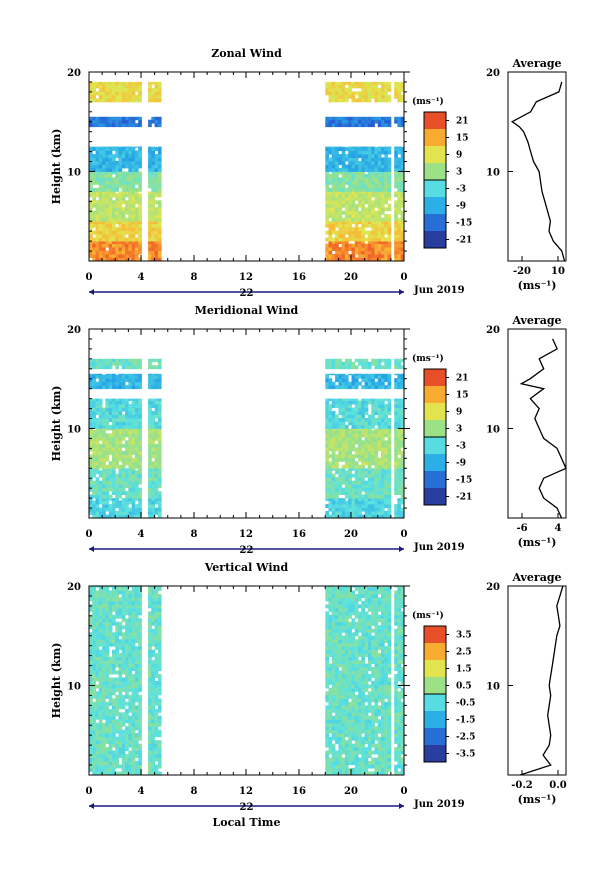  What do you see at coordinates (91, 549) in the screenshot?
I see `date-arrow-left` at bounding box center [91, 549].